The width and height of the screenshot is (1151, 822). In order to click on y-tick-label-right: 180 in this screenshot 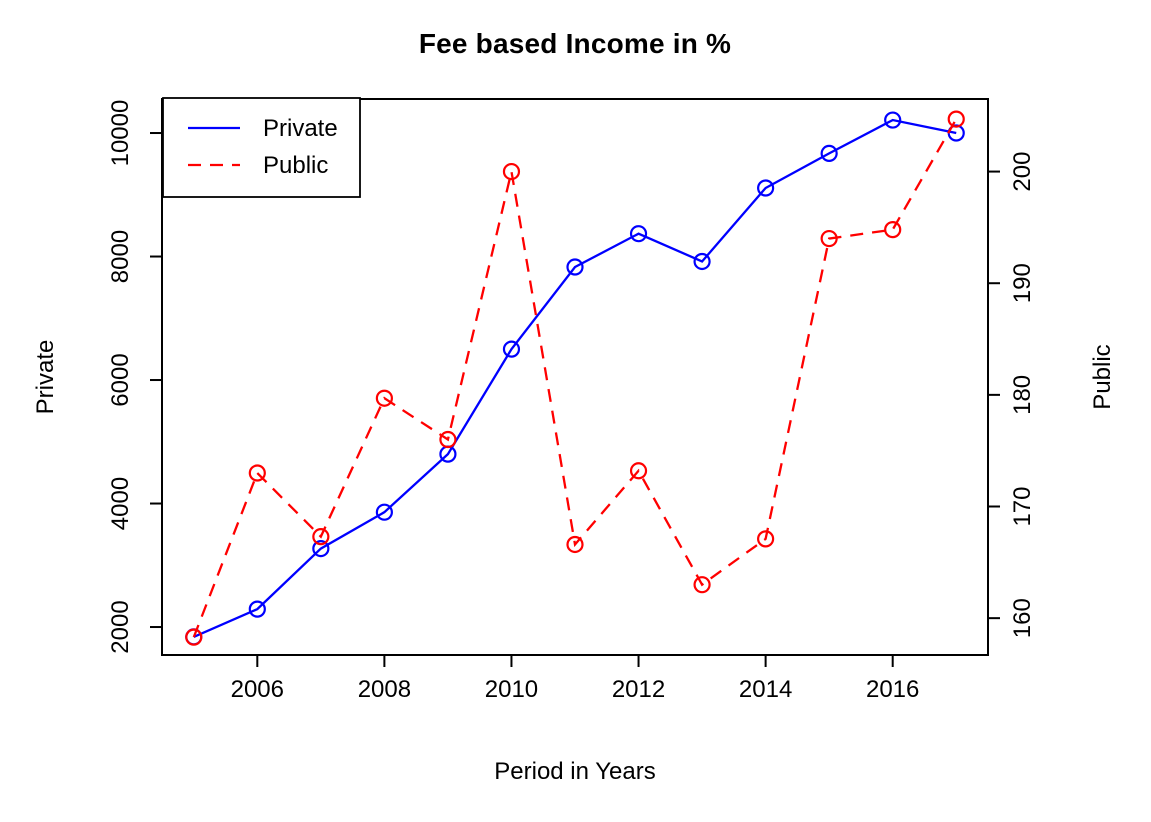, I will do `click(1022, 395)`.